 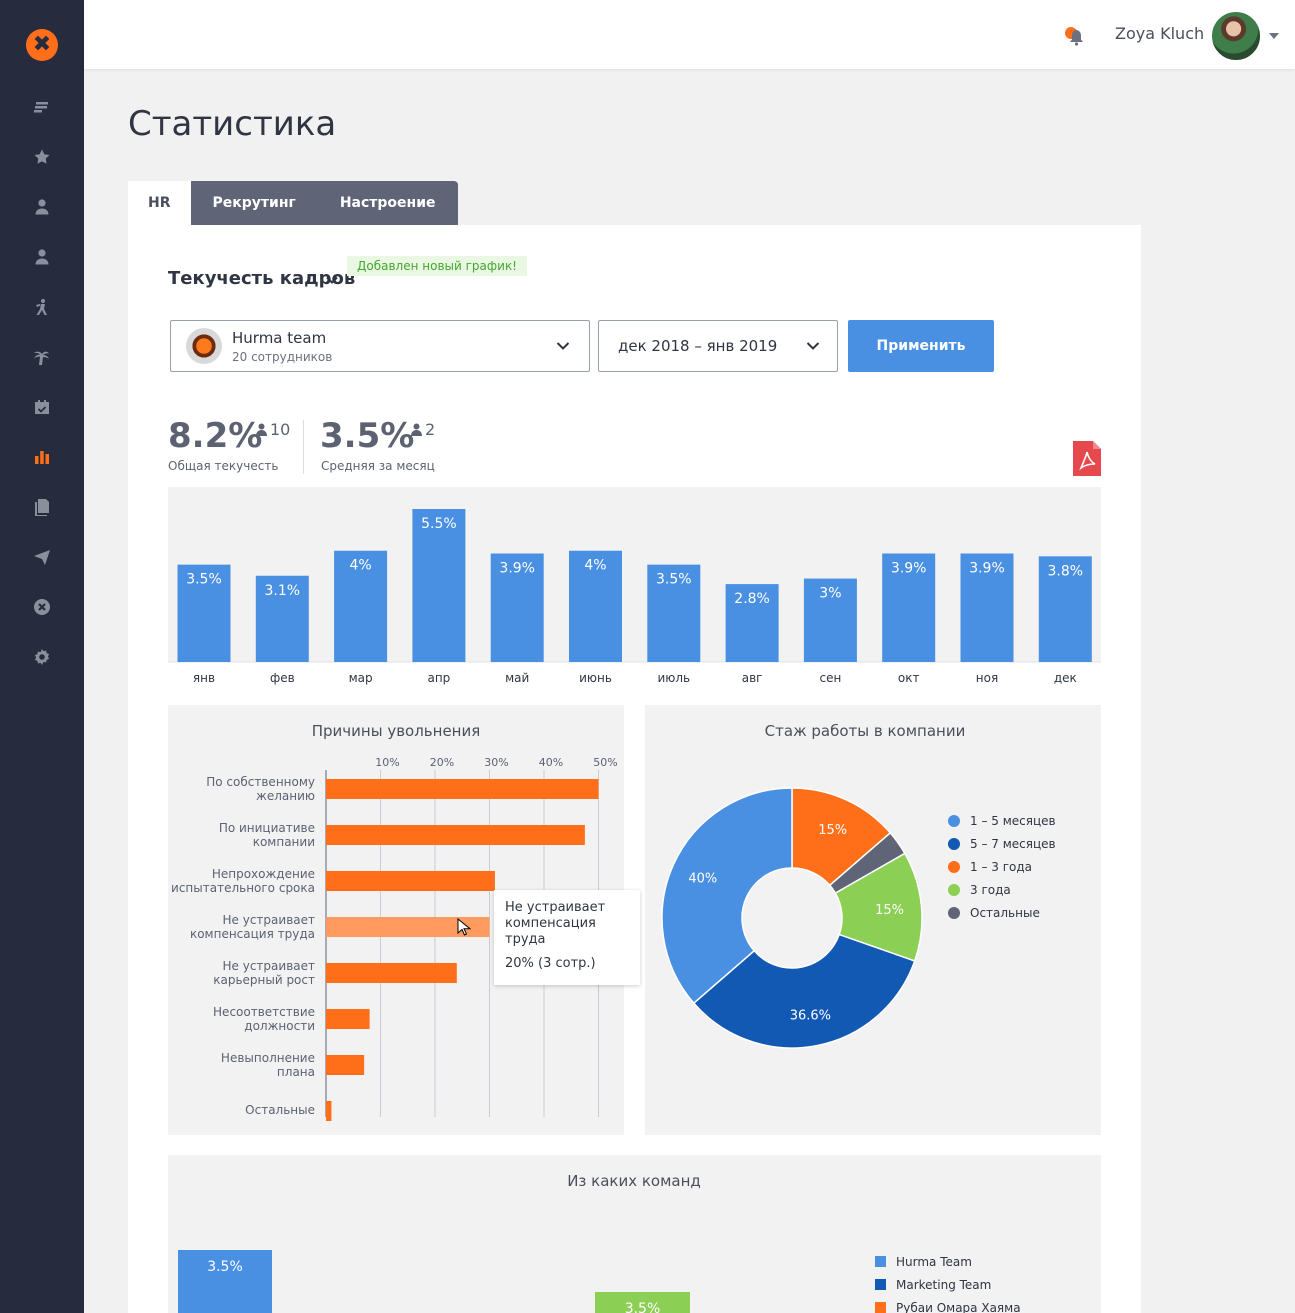 I want to click on y-category-label: компании, so click(x=284, y=842).